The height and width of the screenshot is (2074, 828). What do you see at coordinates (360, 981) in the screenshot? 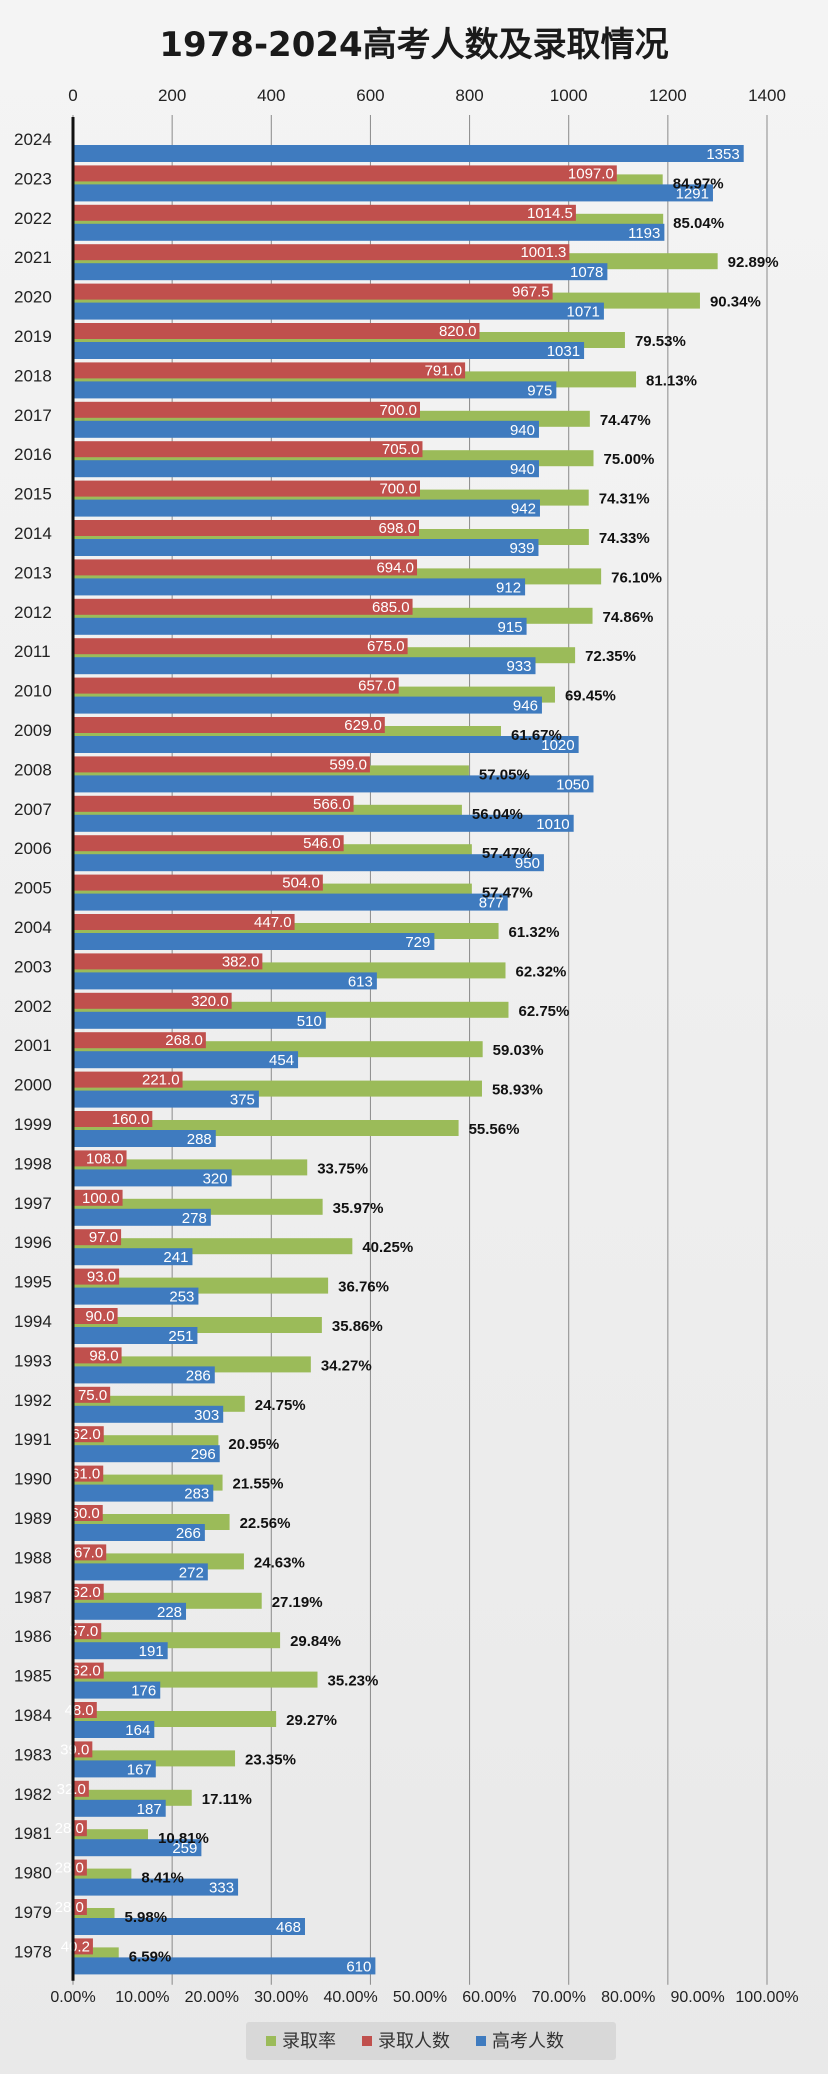
I see `applicants-value-label: 613` at bounding box center [360, 981].